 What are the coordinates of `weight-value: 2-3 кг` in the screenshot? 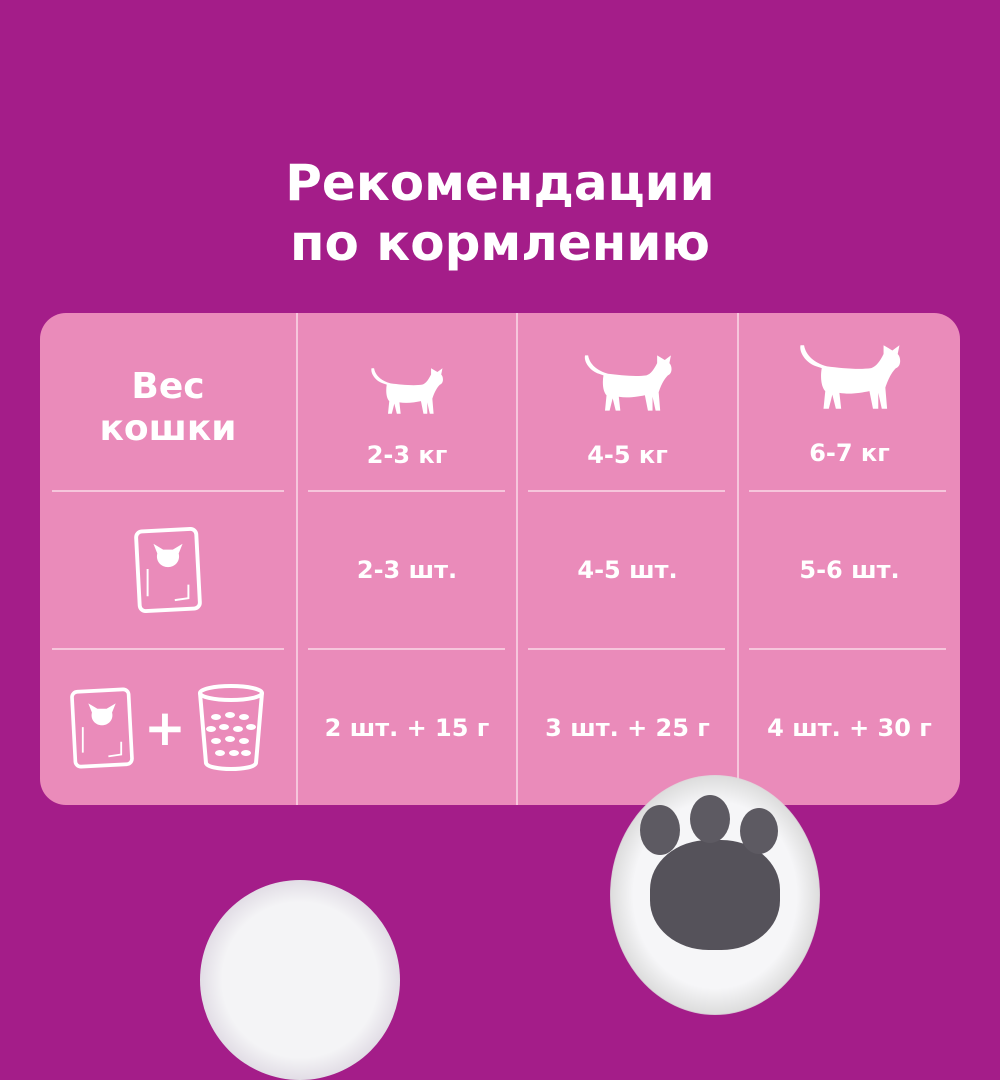 It's located at (407, 455).